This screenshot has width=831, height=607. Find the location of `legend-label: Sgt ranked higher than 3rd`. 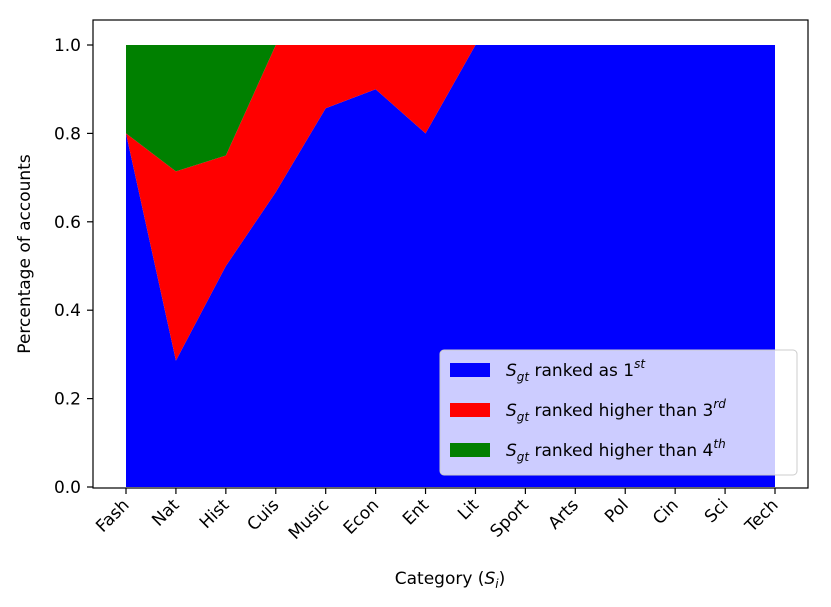

legend-label: Sgt ranked higher than 3rd is located at coordinates (616, 410).